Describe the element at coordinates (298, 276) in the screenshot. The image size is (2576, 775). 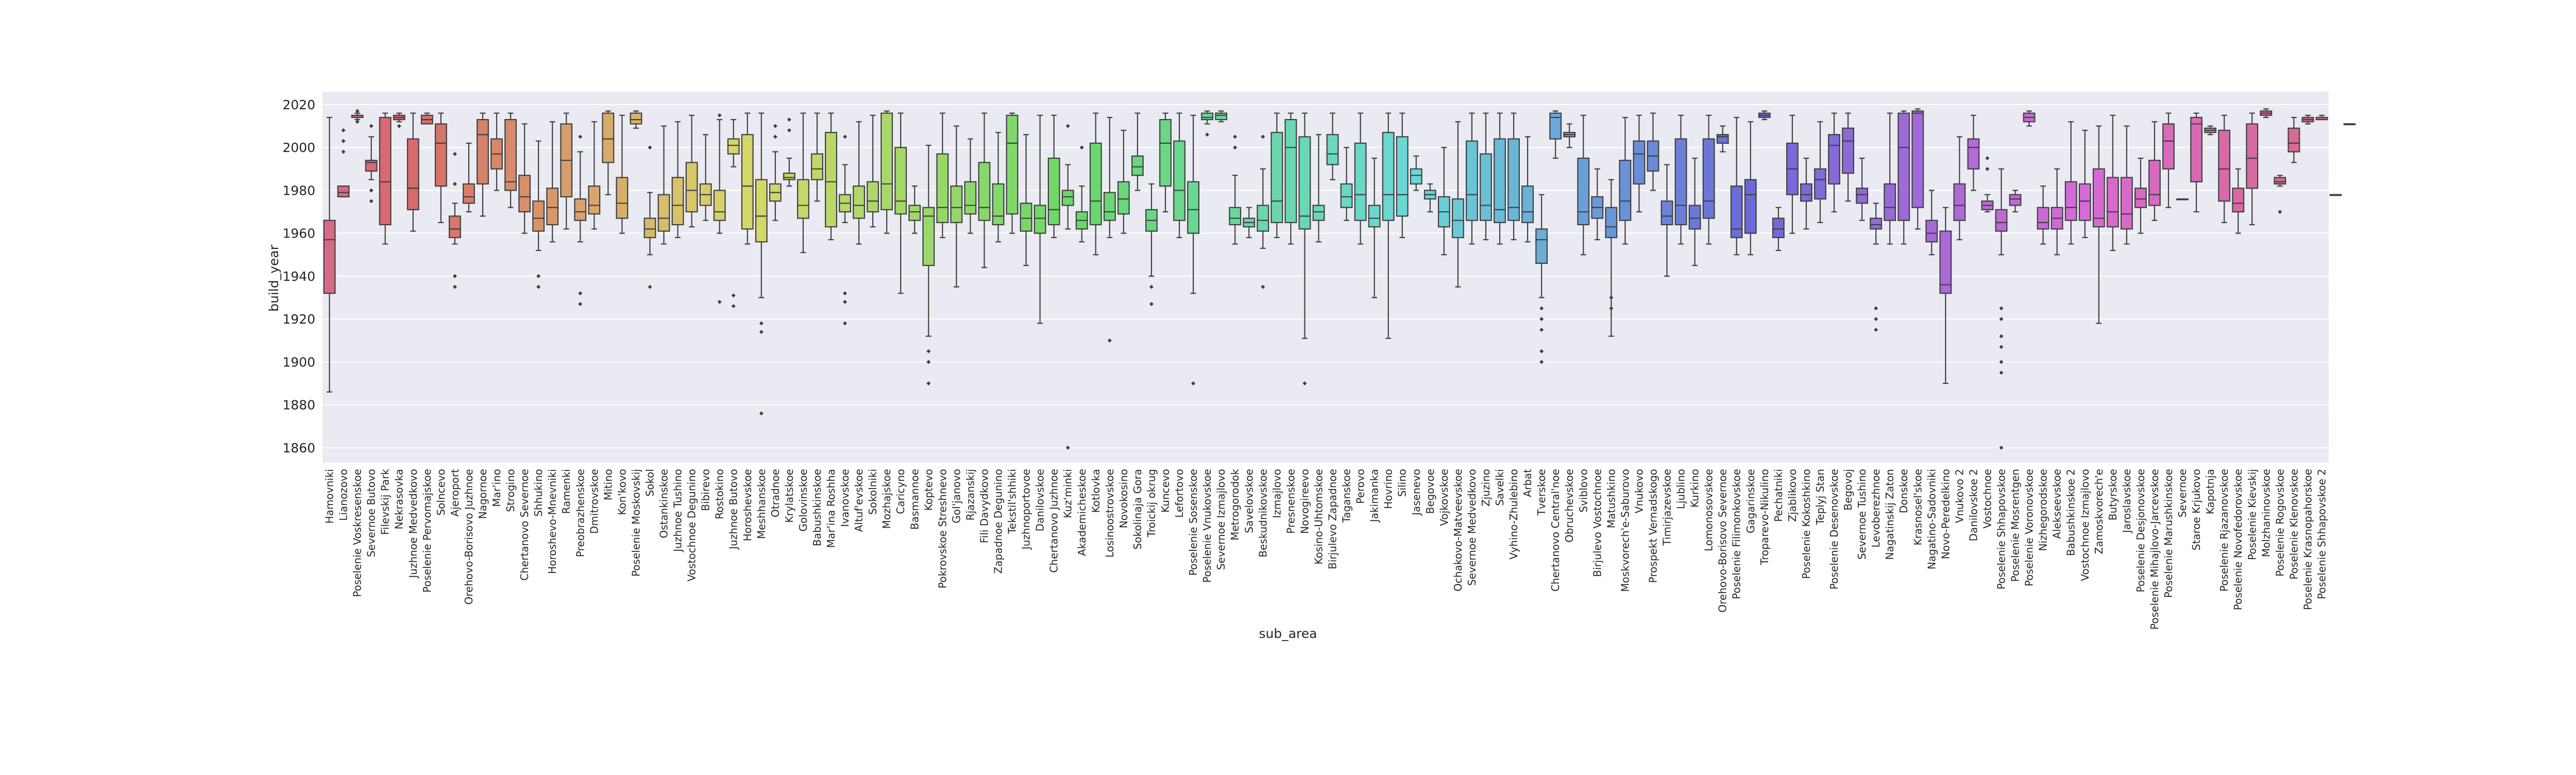
I see `y-tick-label: 1940` at that location.